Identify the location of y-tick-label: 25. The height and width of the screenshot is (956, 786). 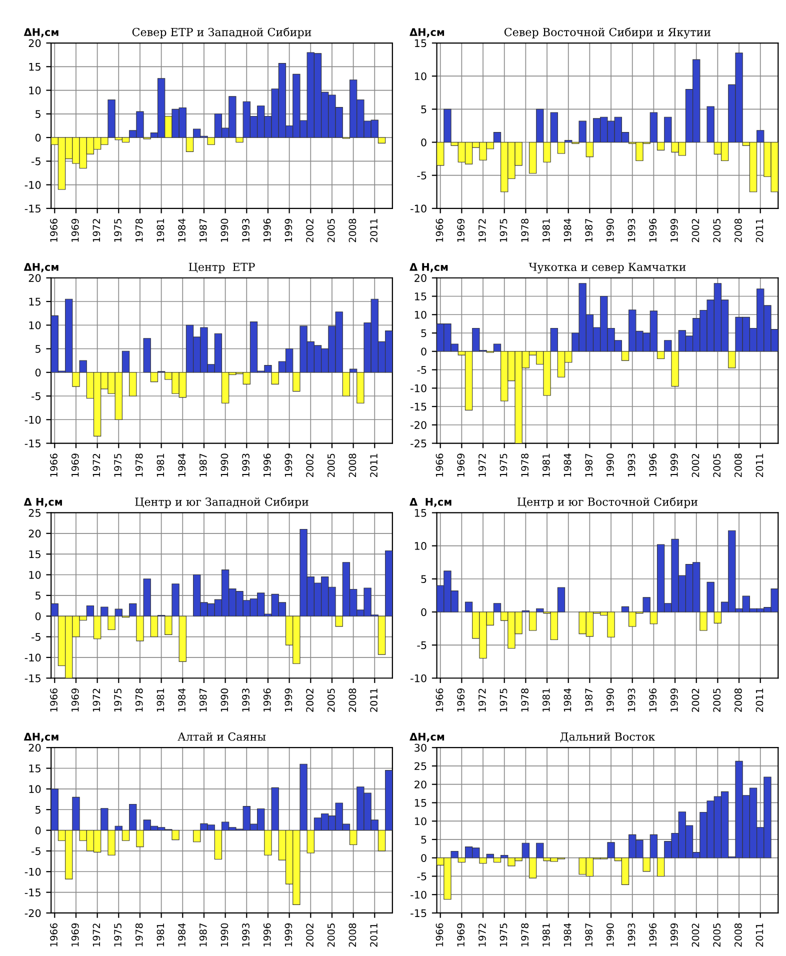
(34, 512).